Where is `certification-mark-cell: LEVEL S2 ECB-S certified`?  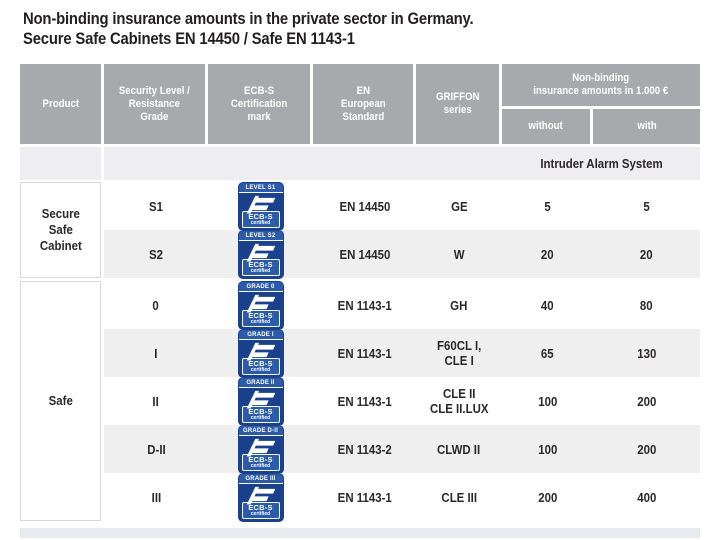
certification-mark-cell: LEVEL S2 ECB-S certified is located at coordinates (260, 254).